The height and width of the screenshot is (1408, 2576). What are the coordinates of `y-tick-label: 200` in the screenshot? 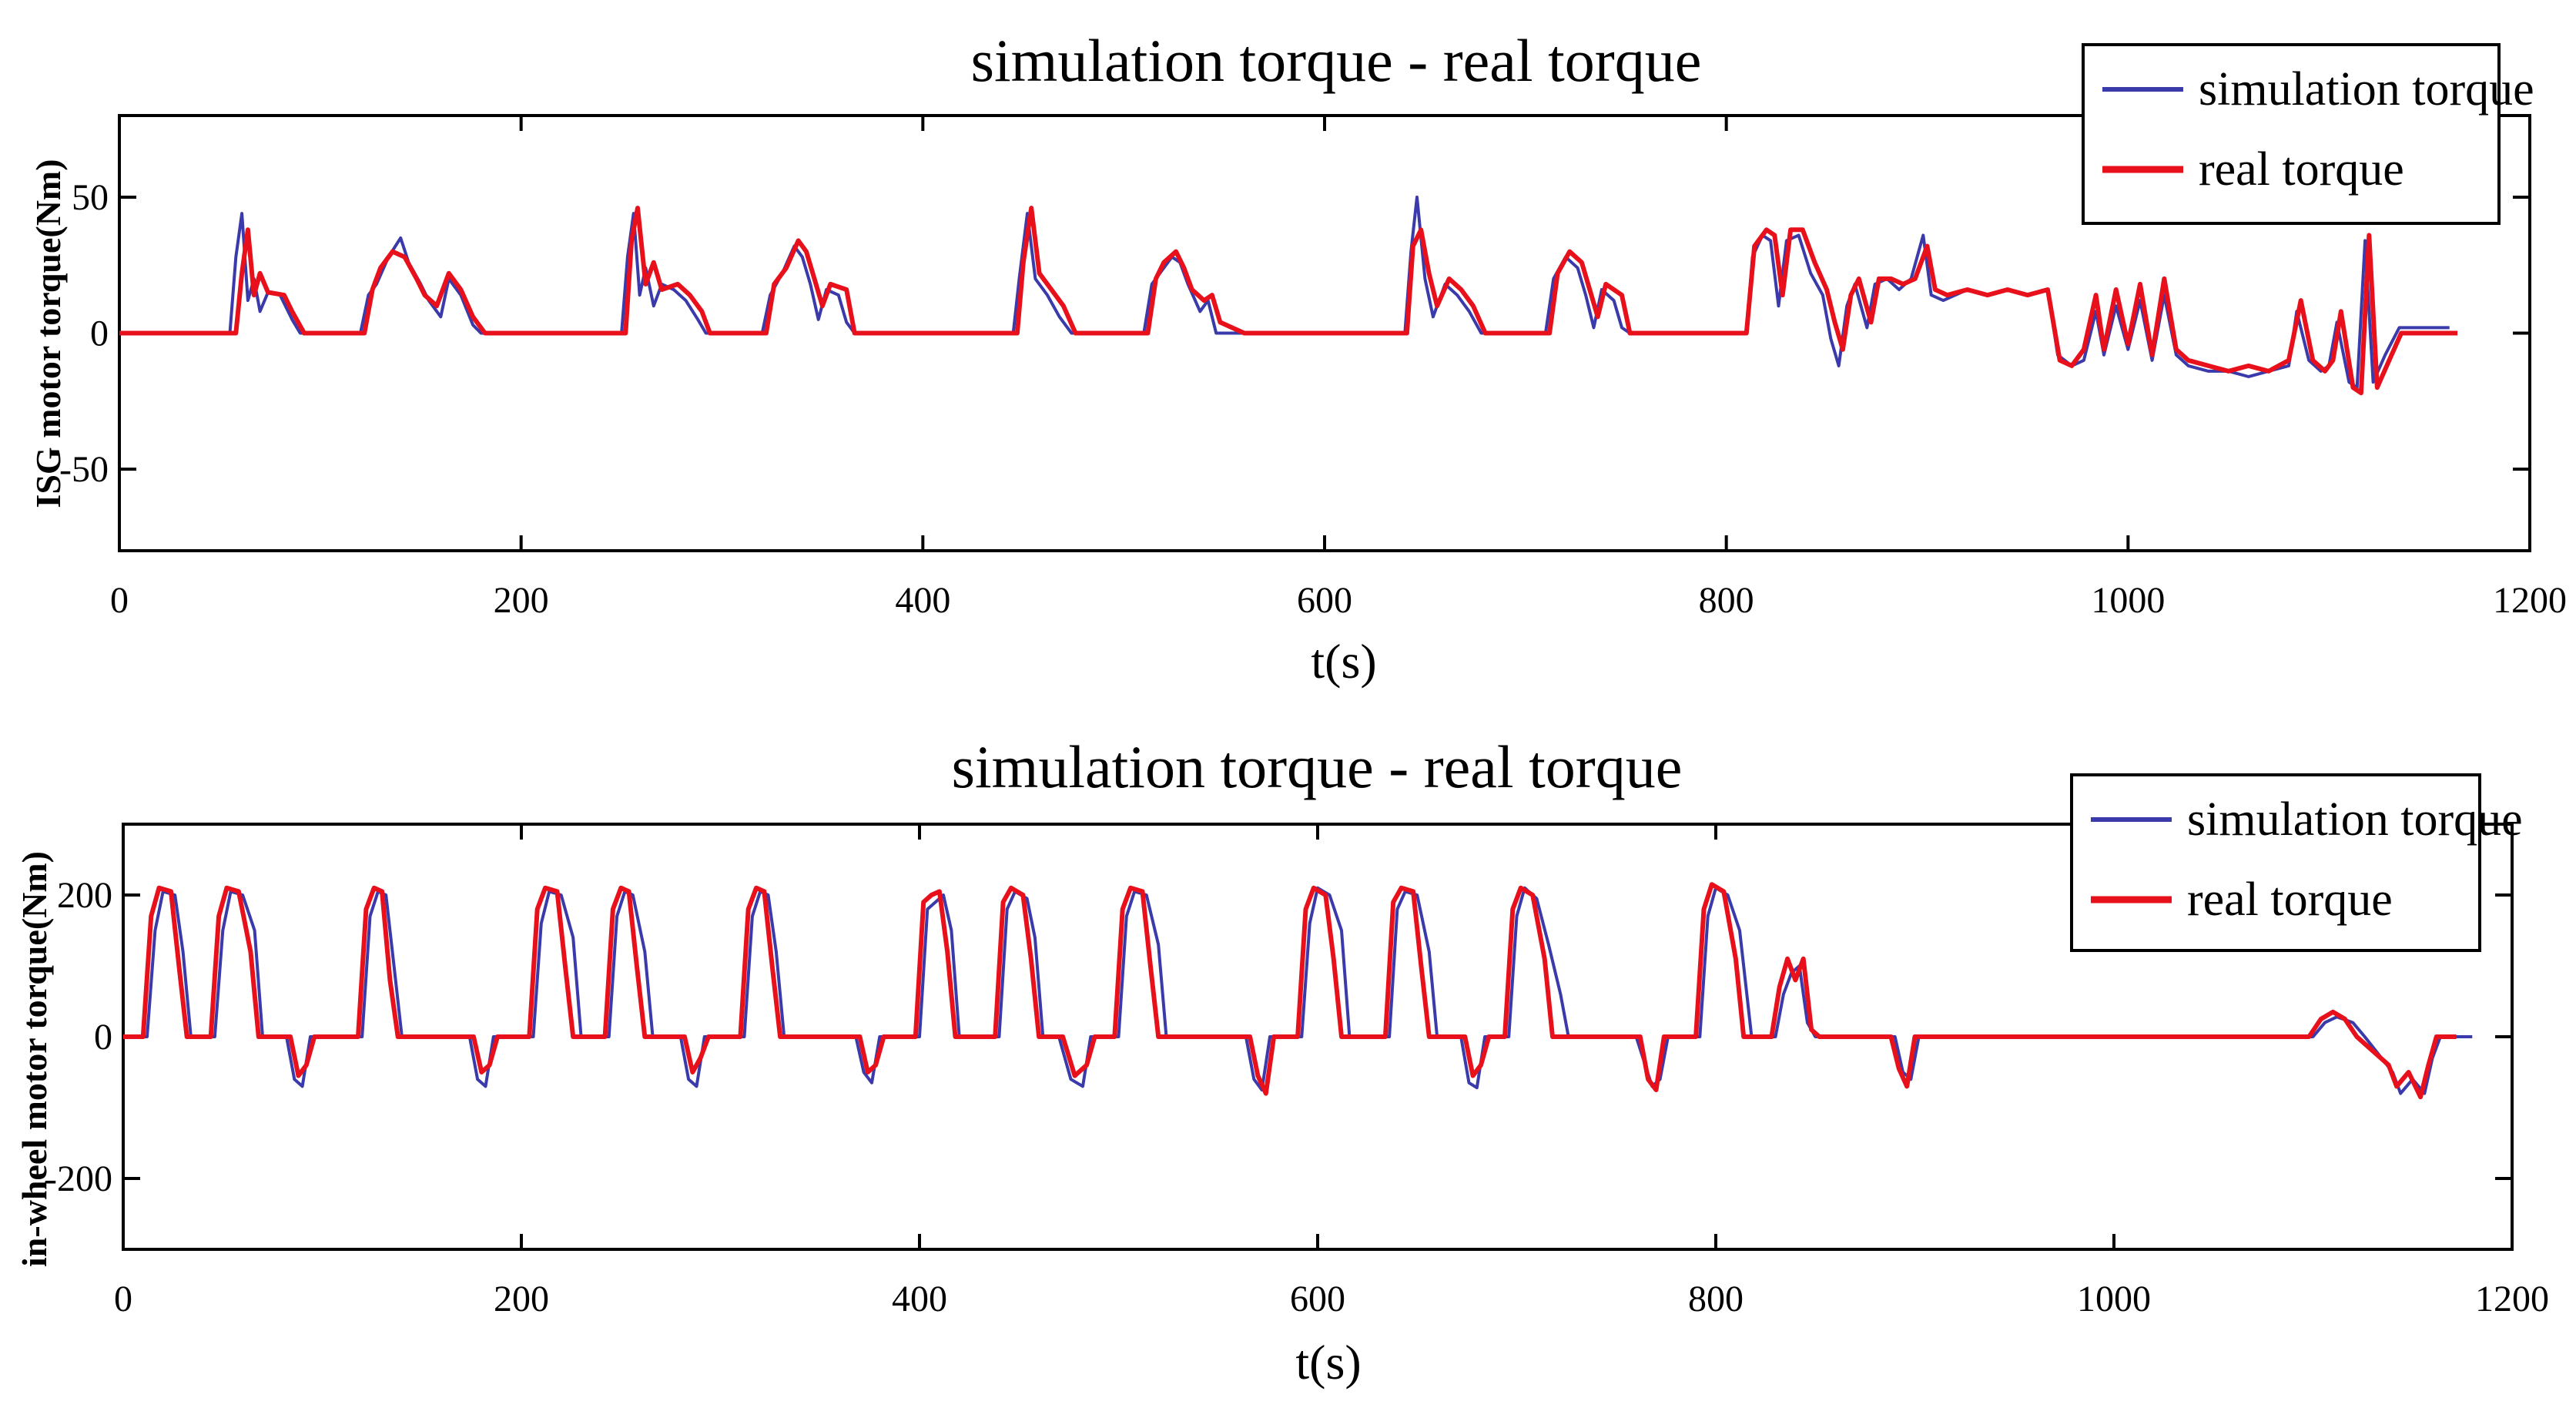 It's located at (84, 895).